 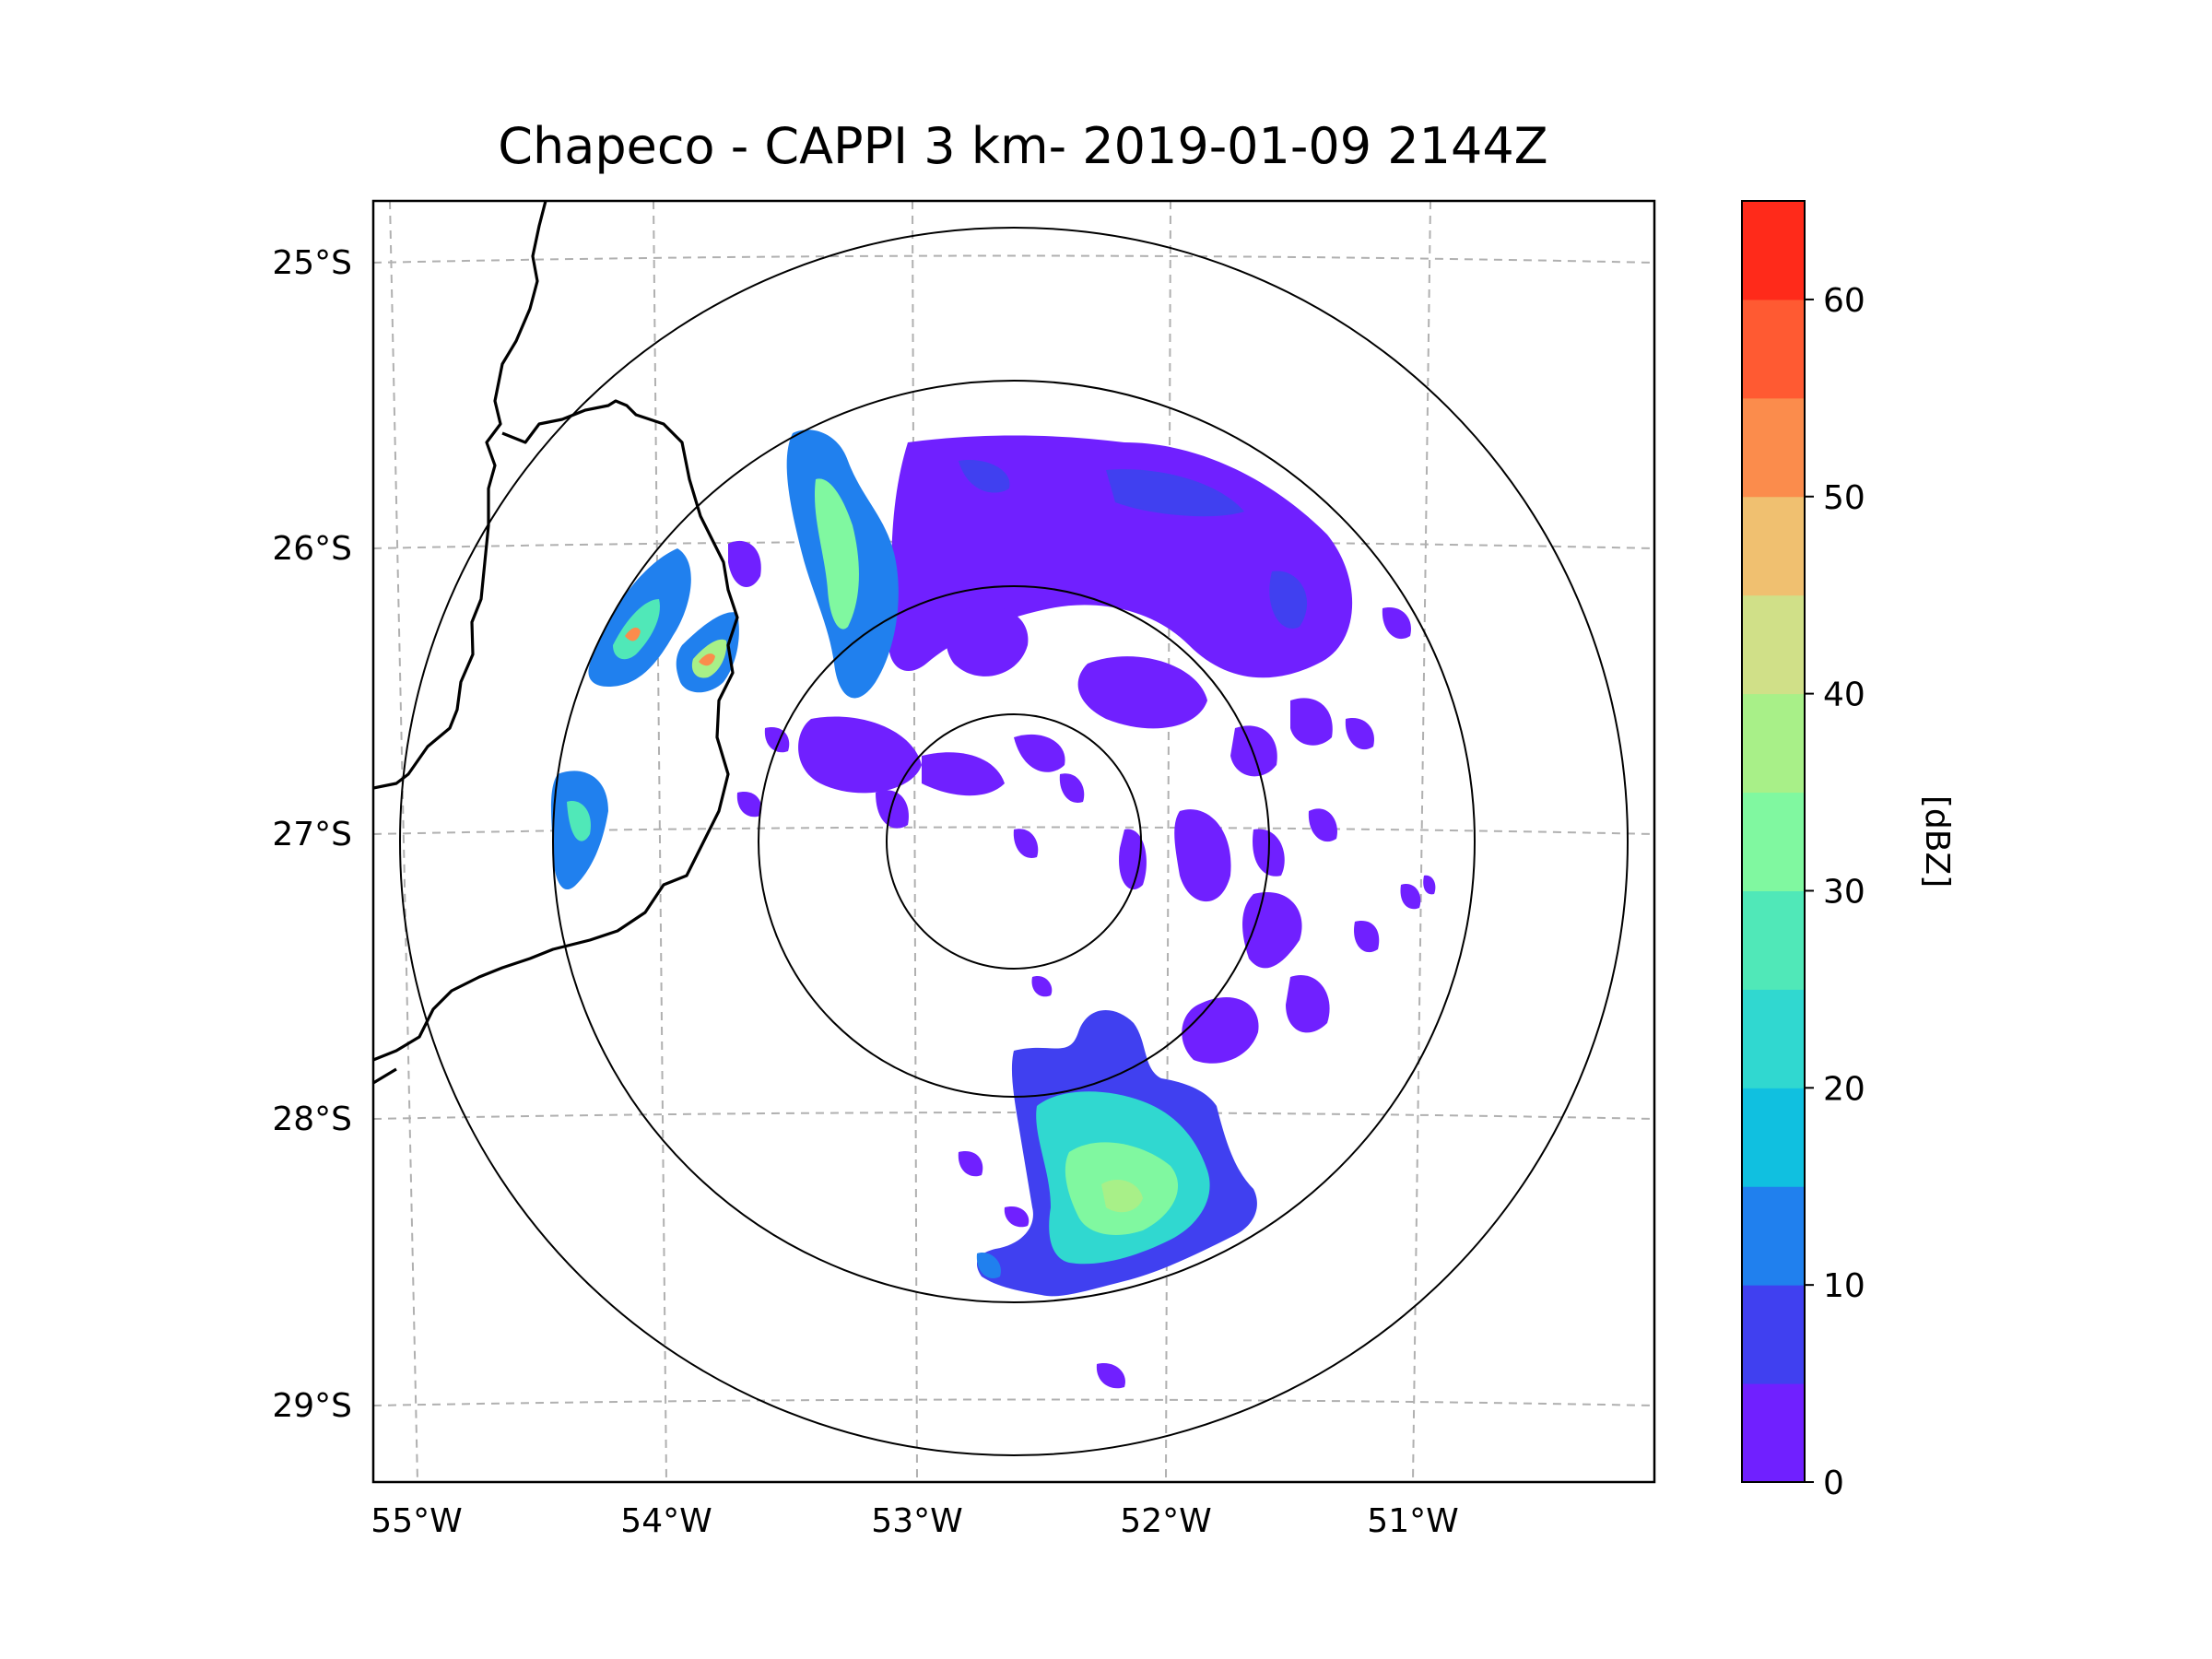 I want to click on lat-label-29s: 29°S, so click(x=312, y=1406).